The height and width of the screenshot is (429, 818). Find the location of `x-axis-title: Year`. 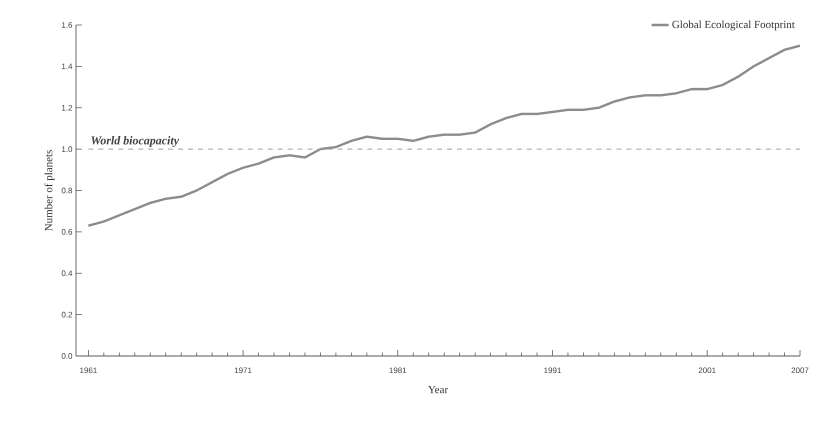

x-axis-title: Year is located at coordinates (438, 390).